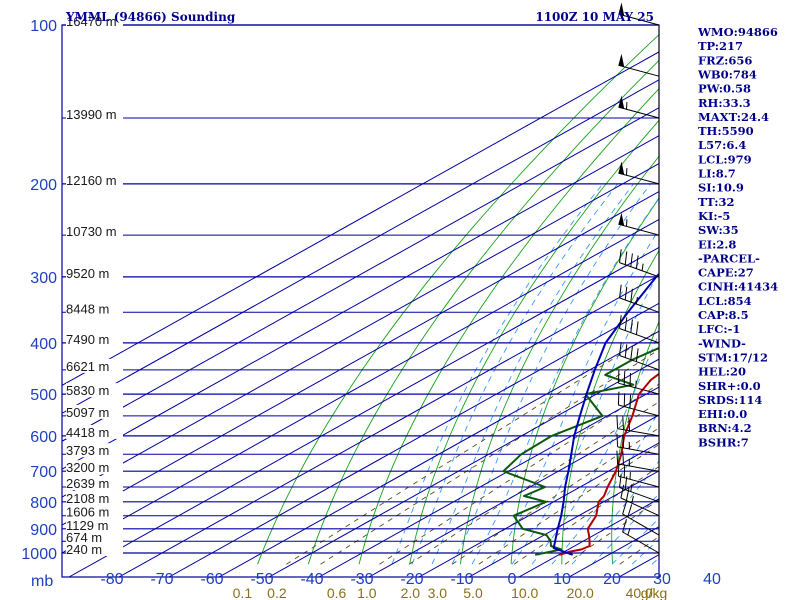 The height and width of the screenshot is (600, 800). Describe the element at coordinates (87, 483) in the screenshot. I see `height-label: 2639 m` at that location.